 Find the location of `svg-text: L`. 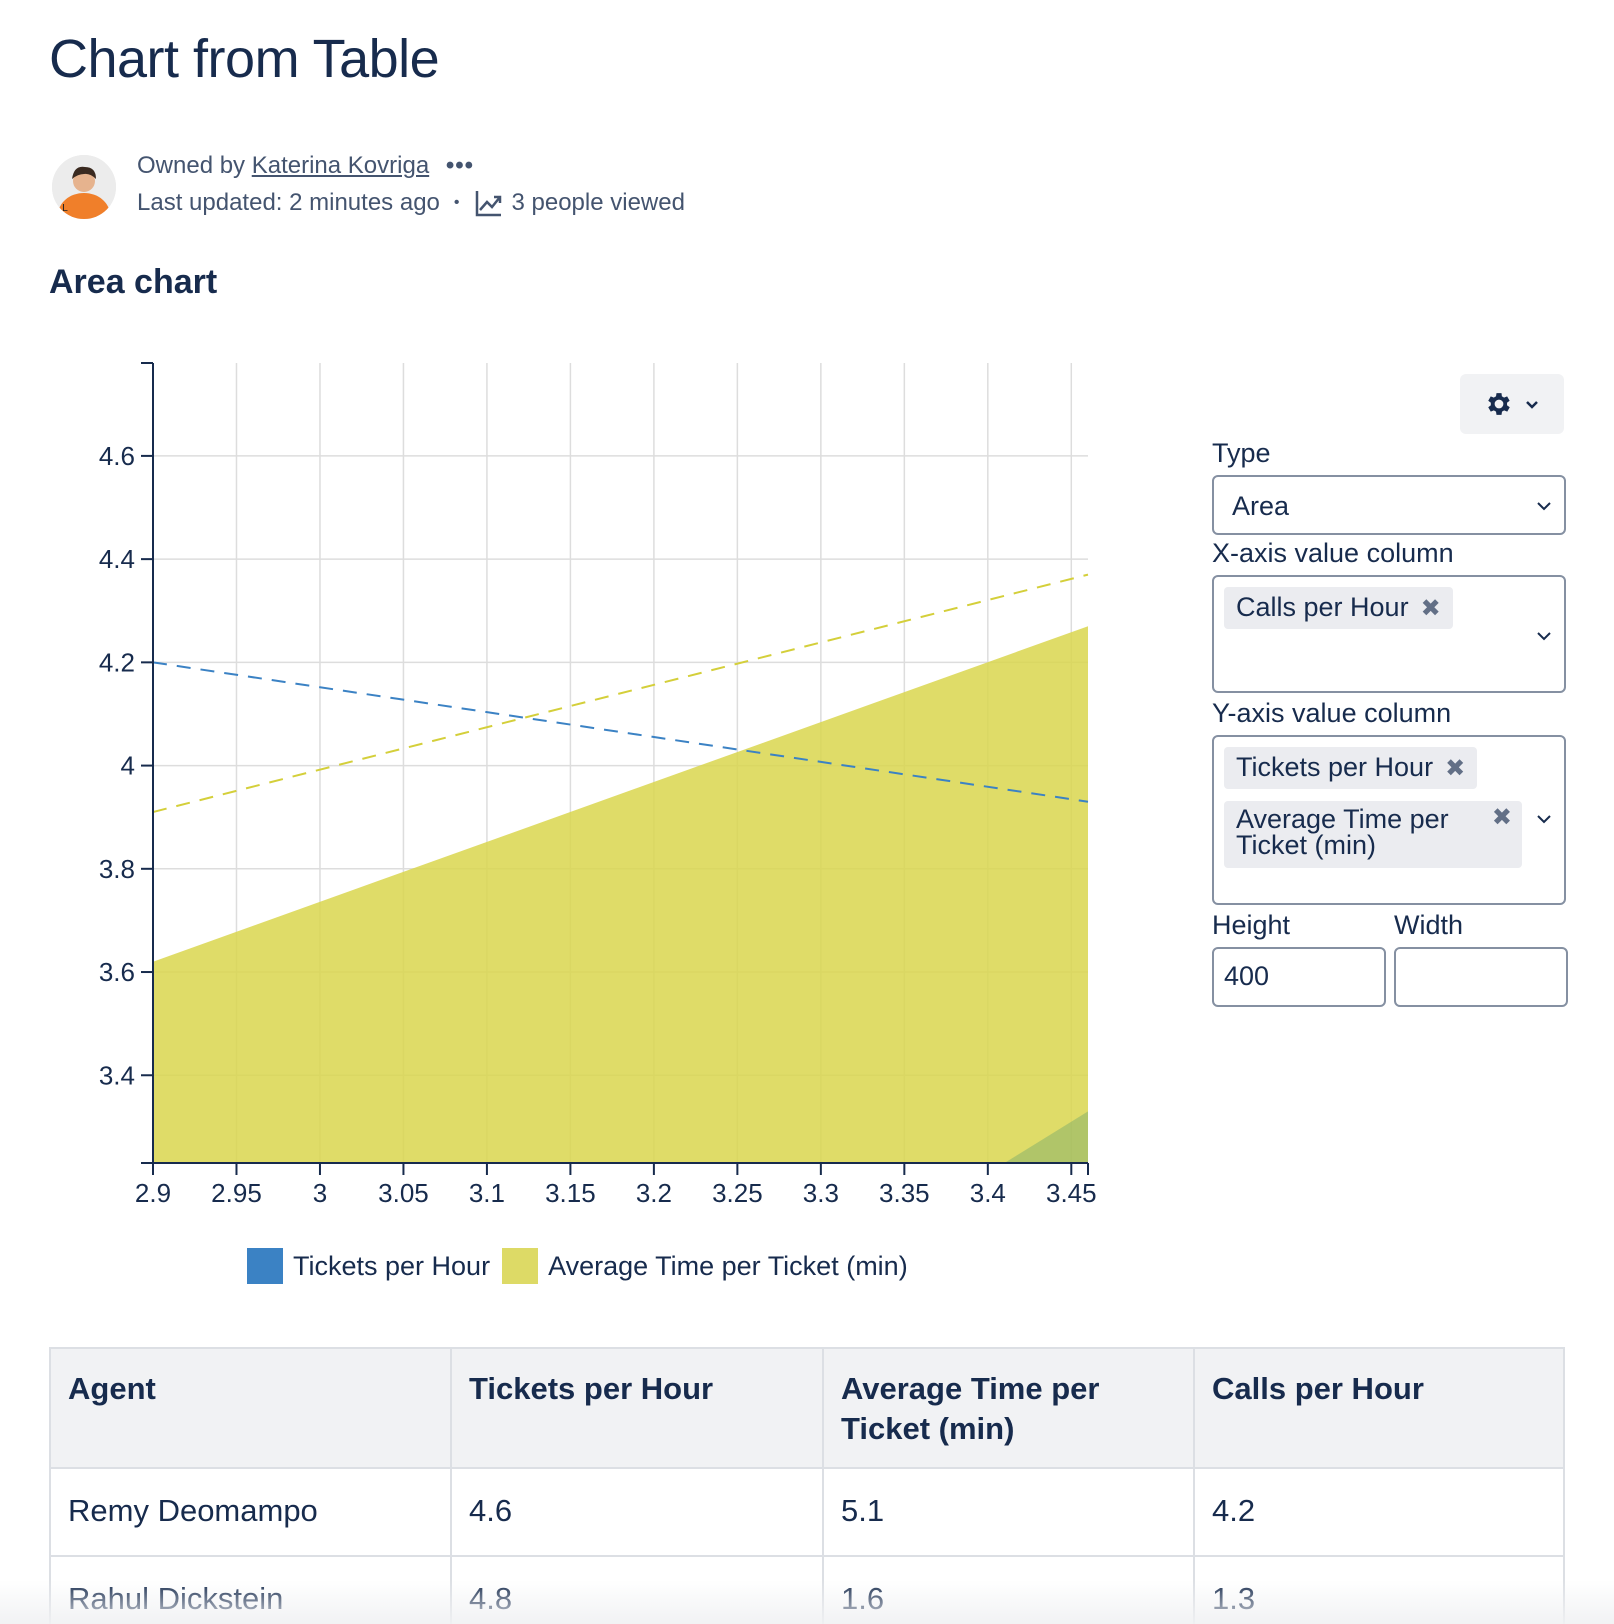

svg-text: L is located at coordinates (65, 208).